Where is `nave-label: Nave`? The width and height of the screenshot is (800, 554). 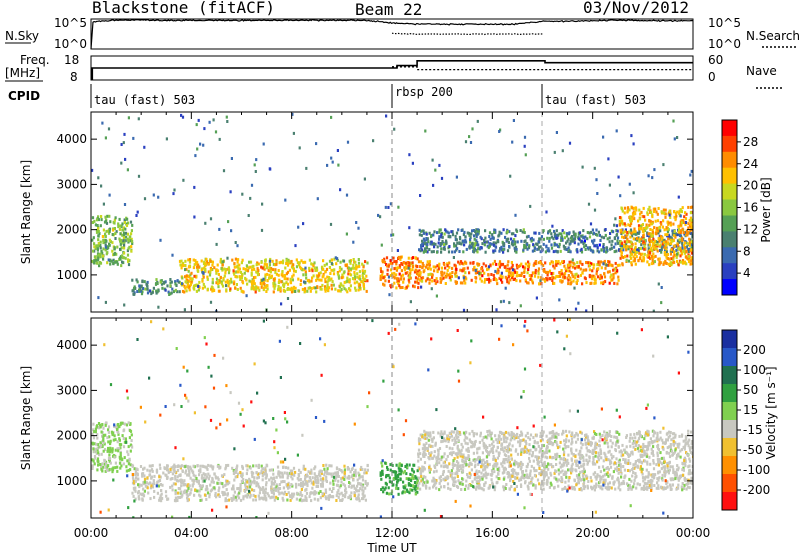 nave-label: Nave is located at coordinates (761, 71).